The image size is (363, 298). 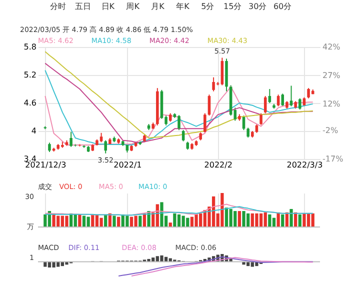 What do you see at coordinates (257, 6) in the screenshot?
I see `text: 30分` at bounding box center [257, 6].